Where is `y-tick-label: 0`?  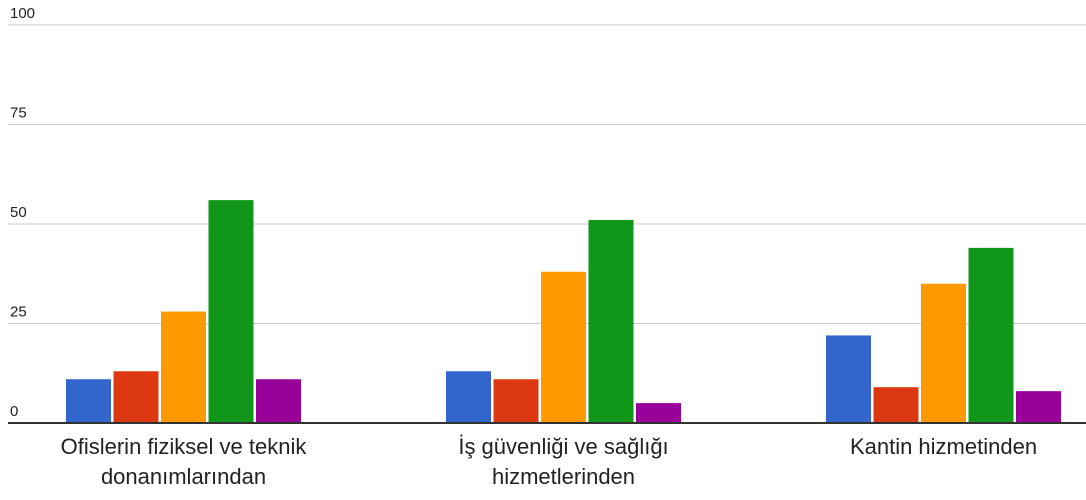 y-tick-label: 0 is located at coordinates (14, 411).